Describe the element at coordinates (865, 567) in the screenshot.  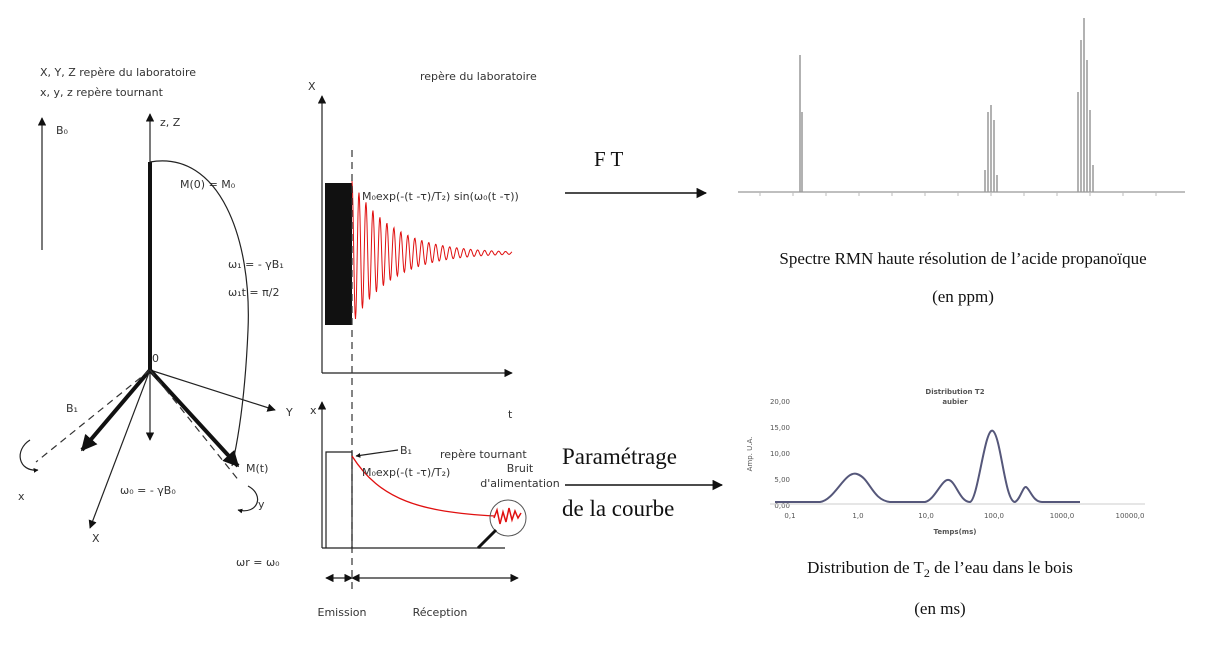
I see `caption-text: Distribution de T` at that location.